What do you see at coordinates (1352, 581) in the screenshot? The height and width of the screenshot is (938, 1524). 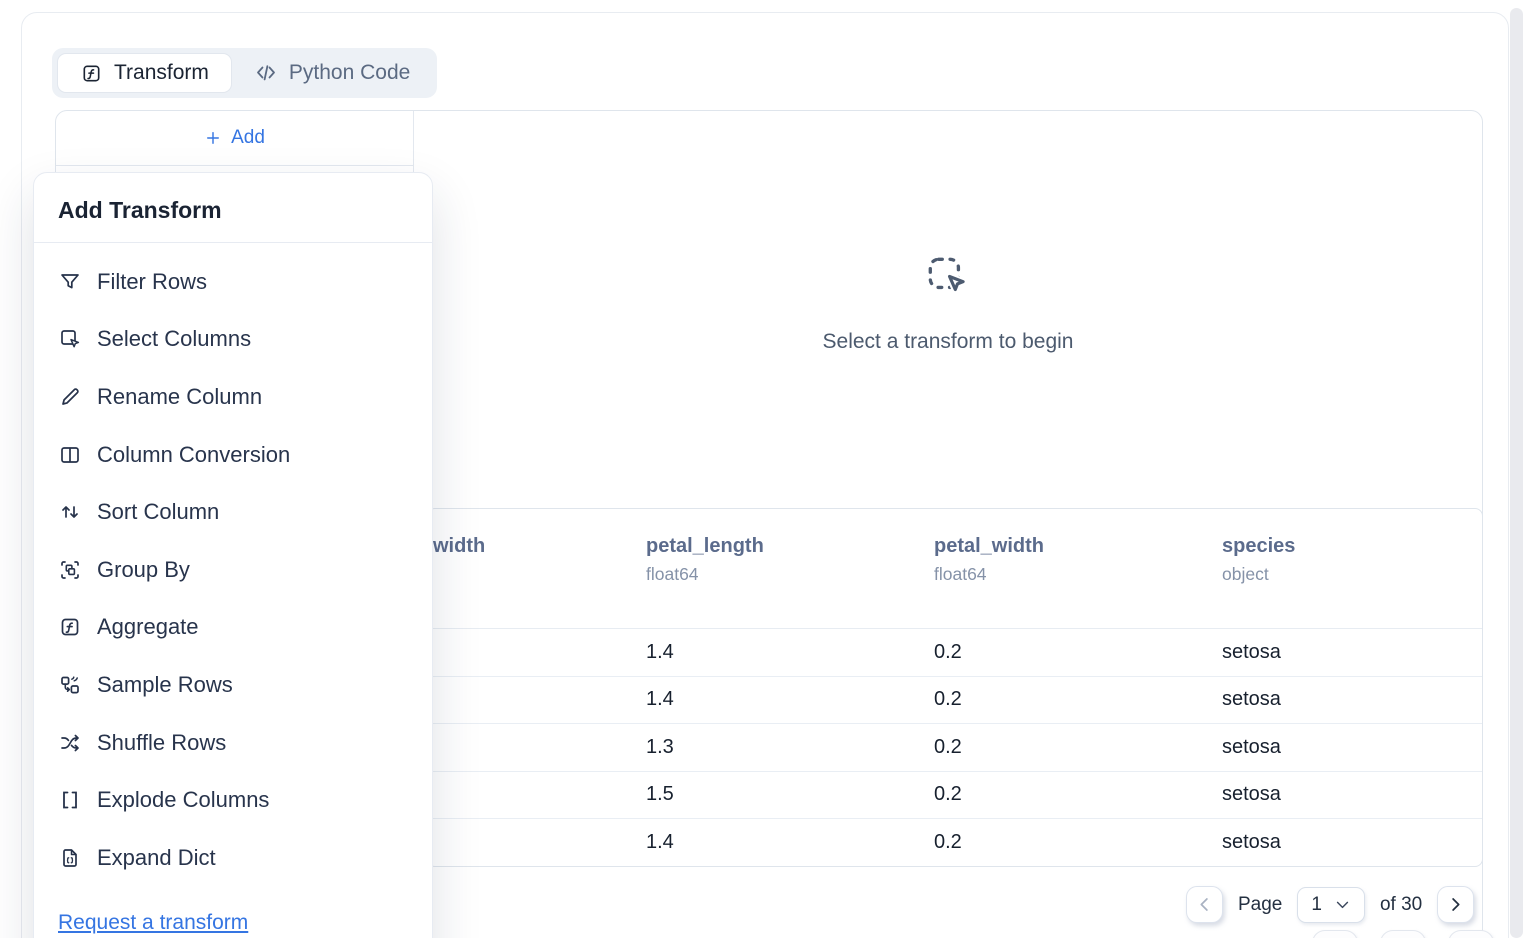 I see `column-header: species object` at bounding box center [1352, 581].